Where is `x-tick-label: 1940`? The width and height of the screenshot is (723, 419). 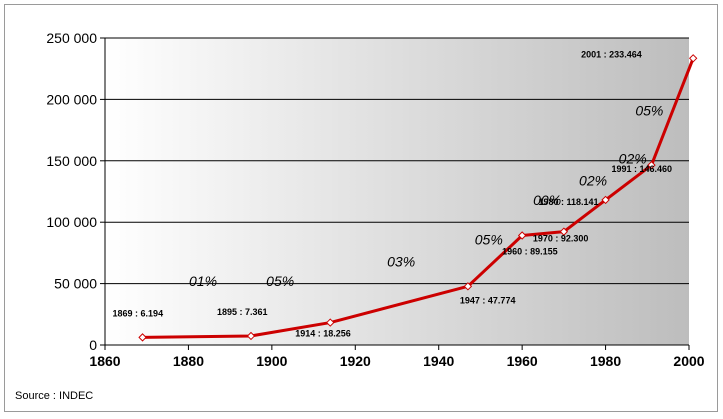
x-tick-label: 1940 is located at coordinates (438, 361).